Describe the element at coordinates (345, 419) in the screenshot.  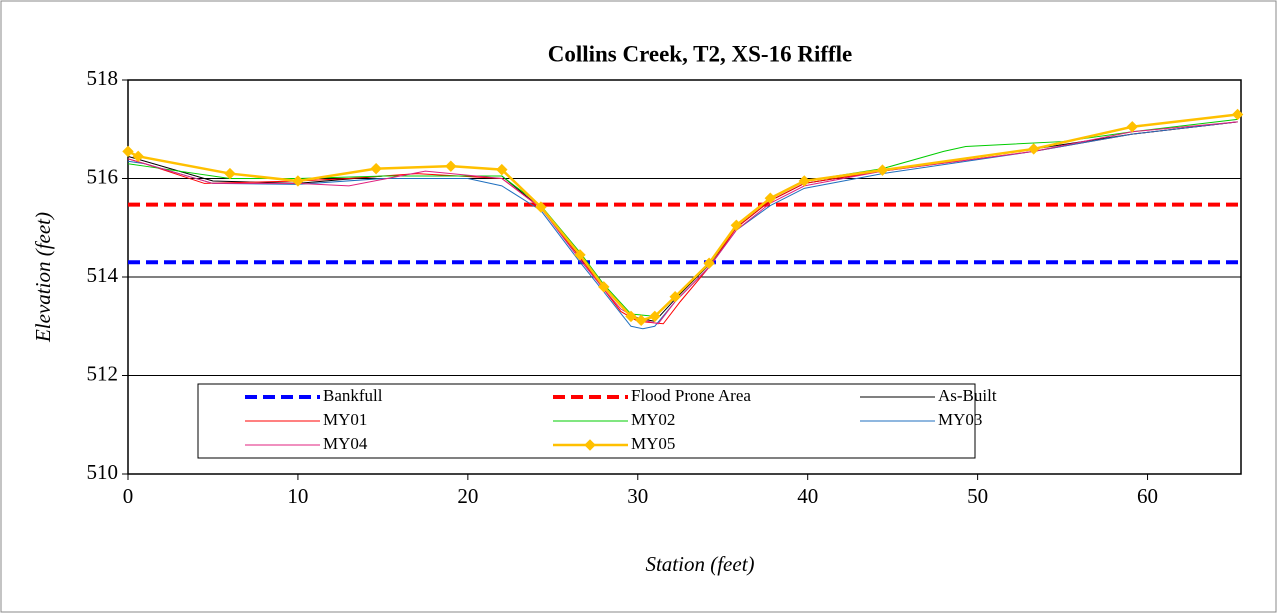
I see `legend-label: MY01` at that location.